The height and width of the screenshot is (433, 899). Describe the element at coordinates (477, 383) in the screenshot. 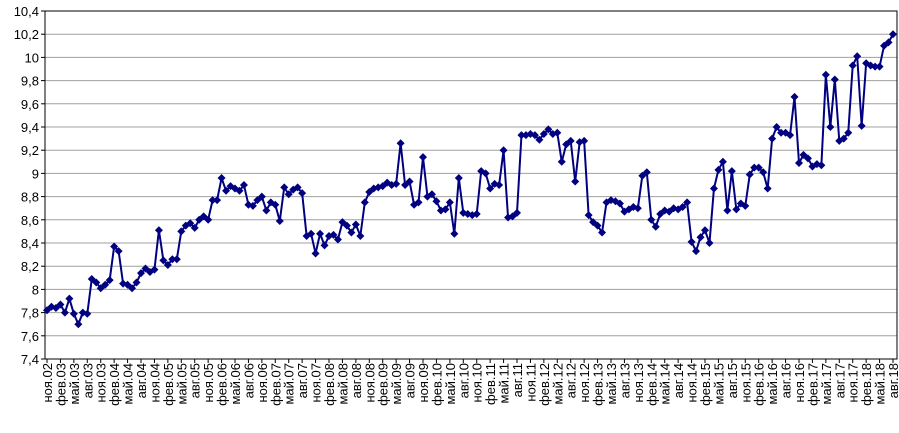

I see `x-tick-label: ноя.10` at that location.